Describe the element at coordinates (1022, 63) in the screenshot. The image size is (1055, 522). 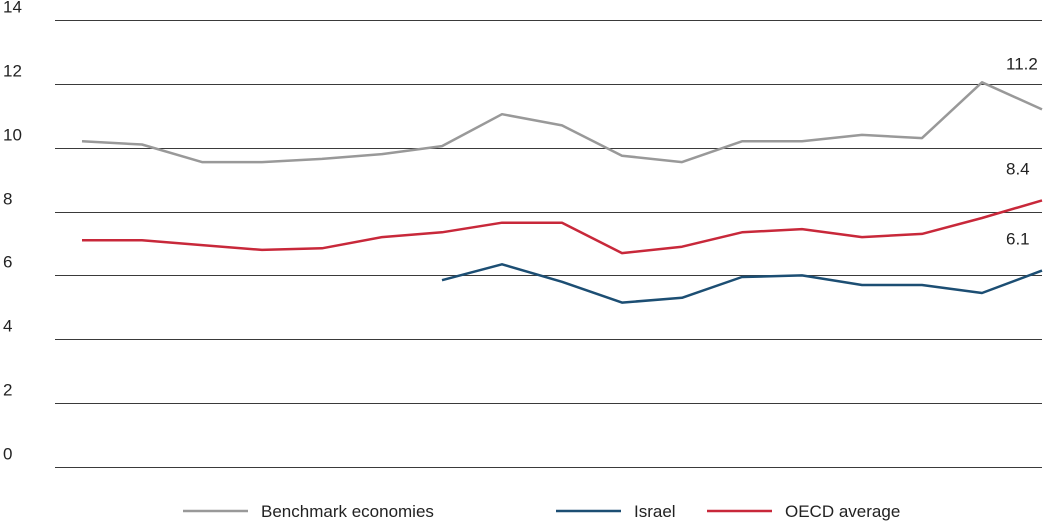
I see `end-value-label: 11.2` at that location.